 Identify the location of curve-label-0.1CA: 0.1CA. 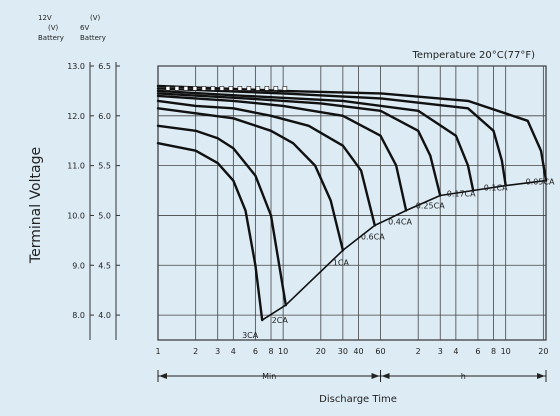
(496, 188).